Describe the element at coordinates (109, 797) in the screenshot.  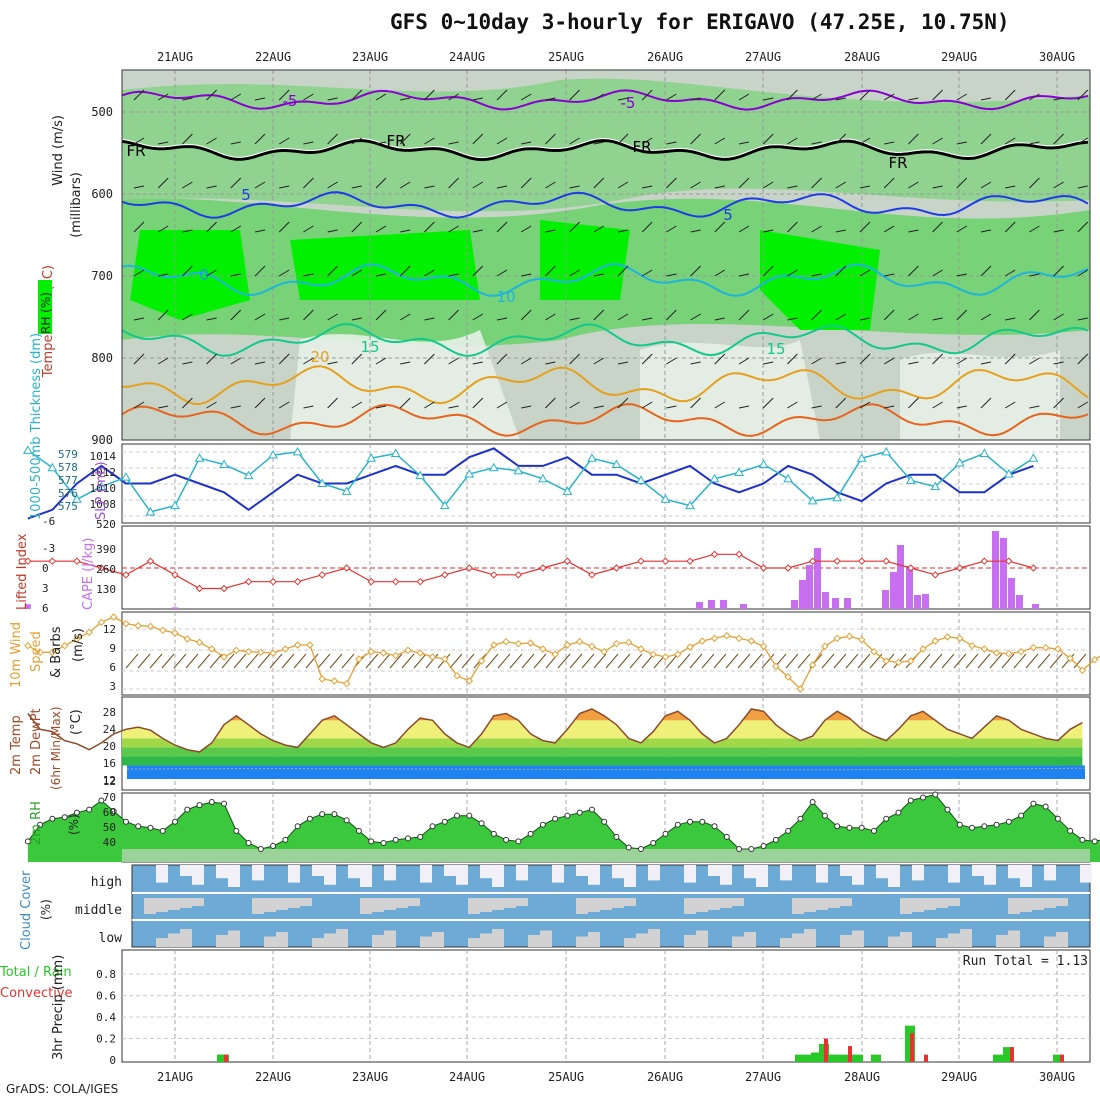
I see `rh2-tick: 70` at that location.